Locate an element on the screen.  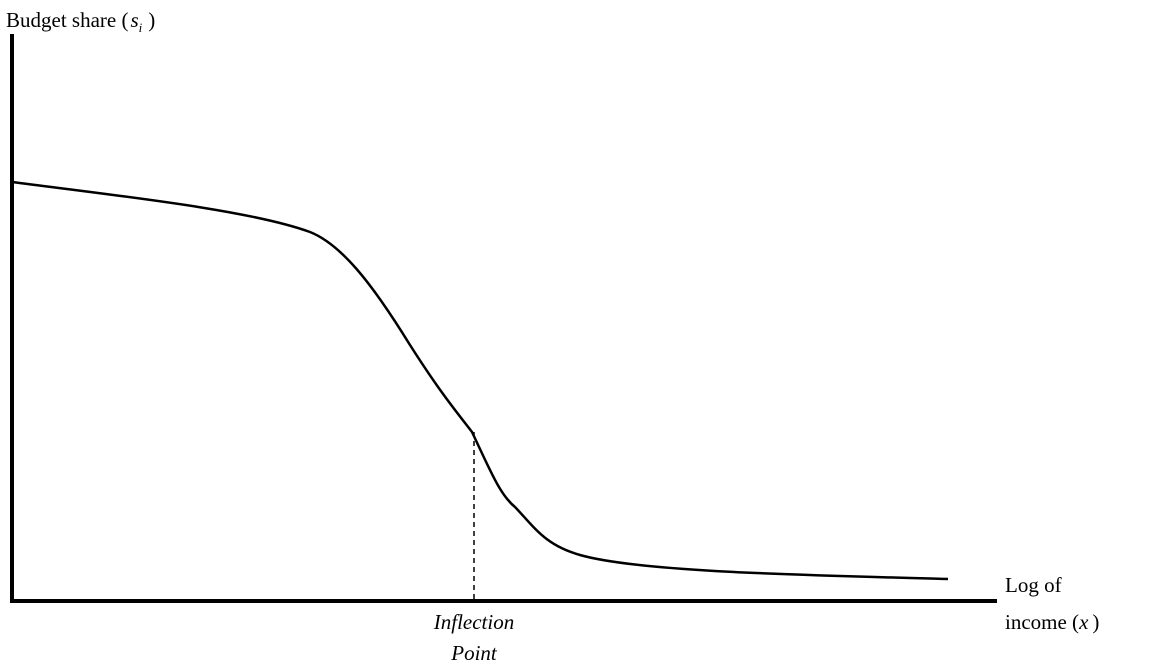
annotation: Point is located at coordinates (474, 653).